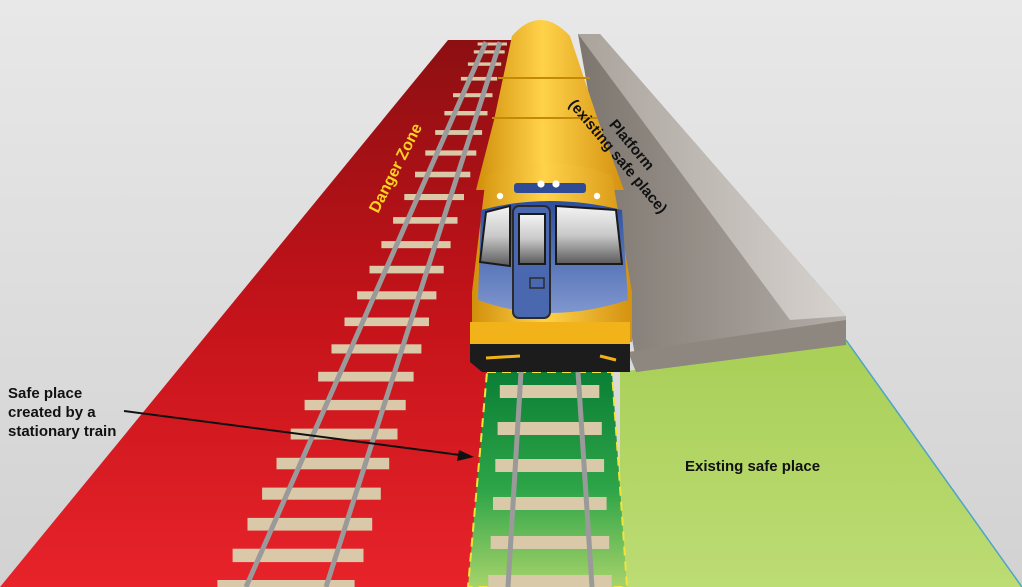 The width and height of the screenshot is (1022, 587). Describe the element at coordinates (550, 188) in the screenshot. I see `destination-display` at that location.